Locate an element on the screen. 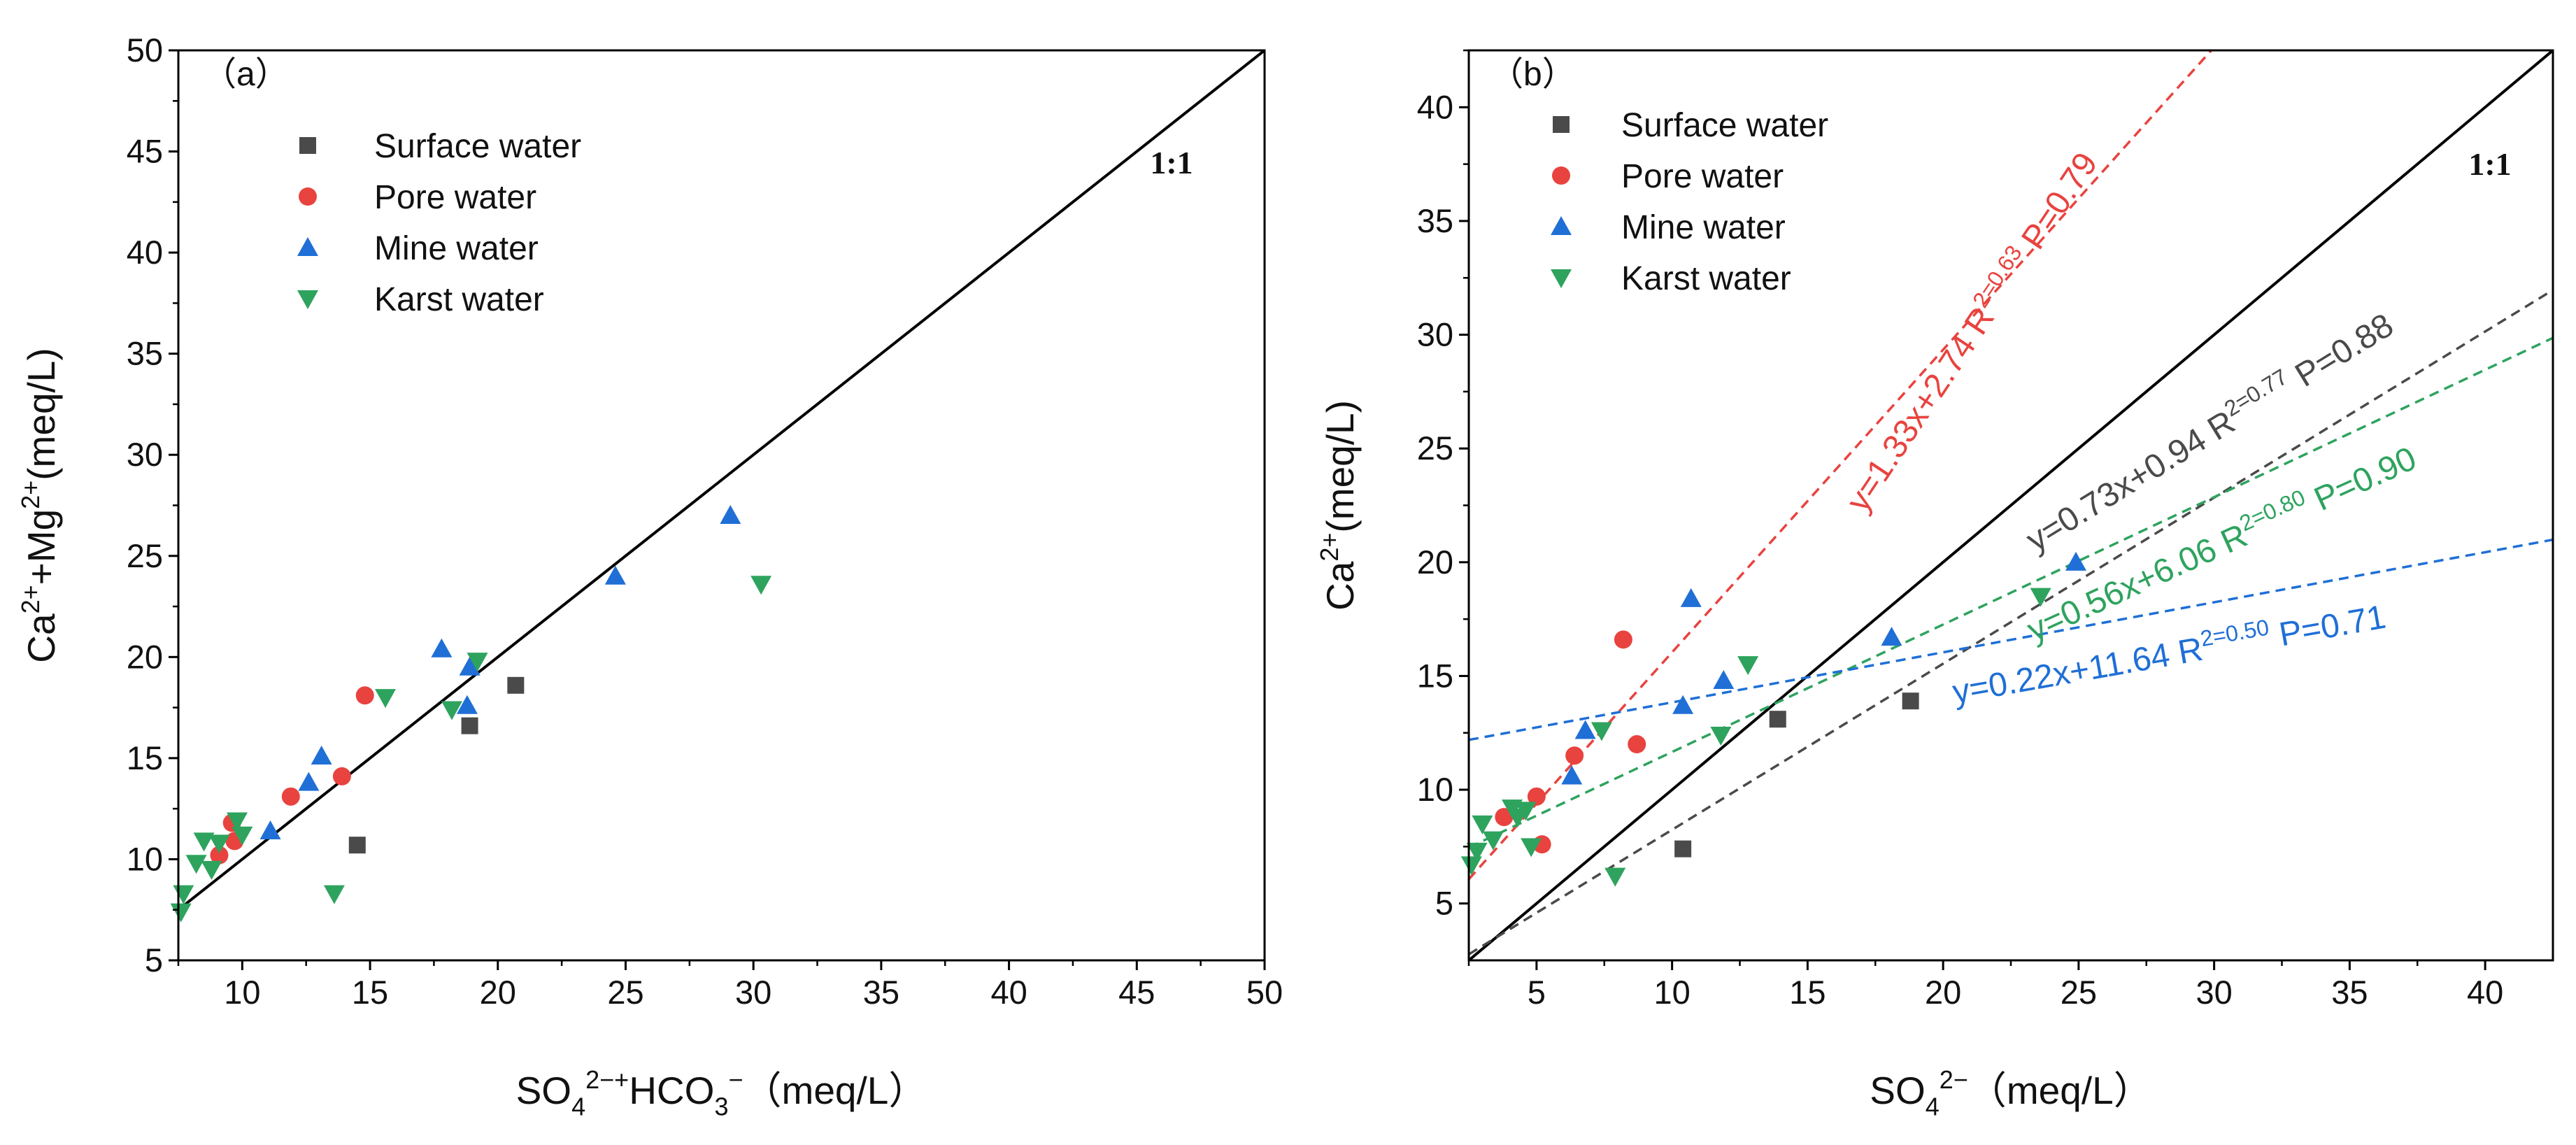  reference-line-label: 1:1 is located at coordinates (1171, 162).